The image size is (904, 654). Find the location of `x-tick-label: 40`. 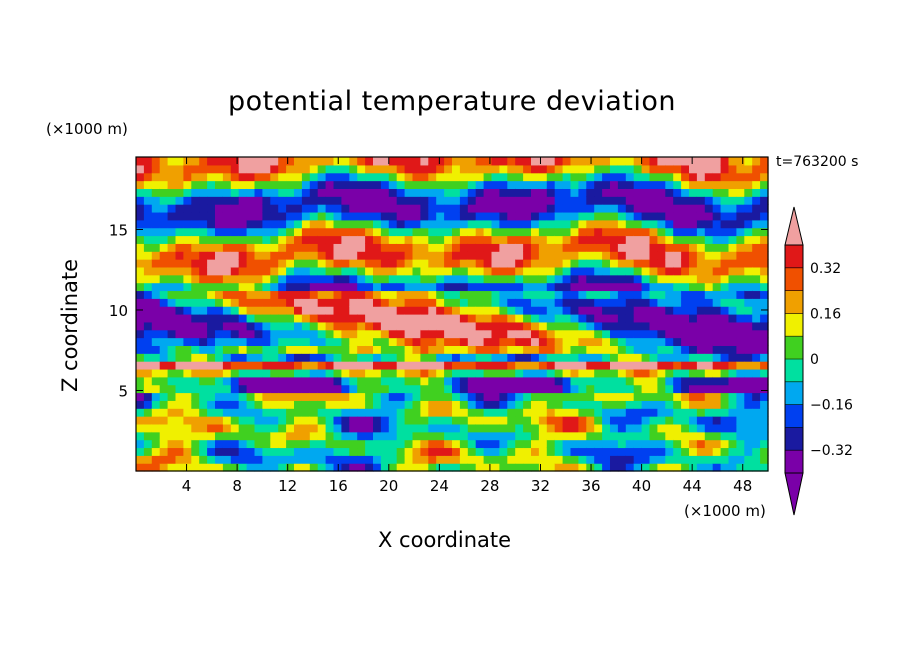

x-tick-label: 40 is located at coordinates (641, 486).